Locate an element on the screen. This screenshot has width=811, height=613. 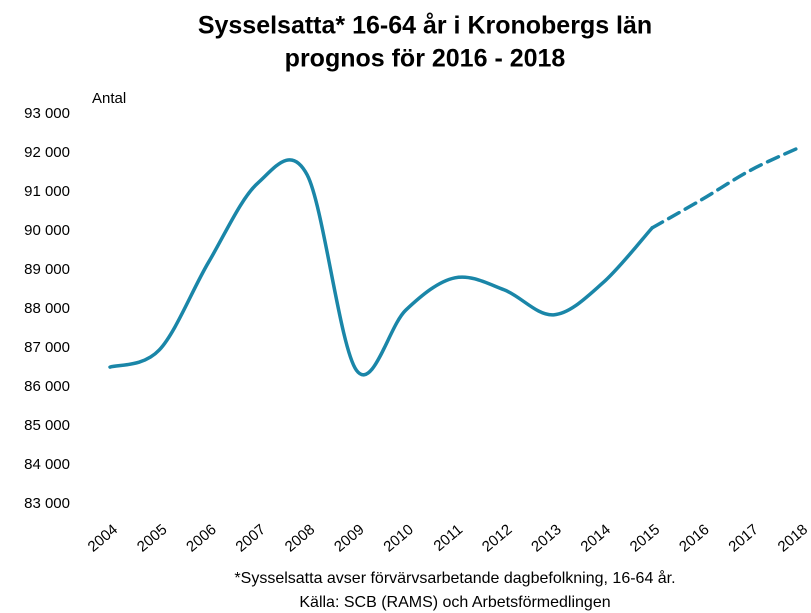
x-tick-label: 2011 is located at coordinates (448, 538).